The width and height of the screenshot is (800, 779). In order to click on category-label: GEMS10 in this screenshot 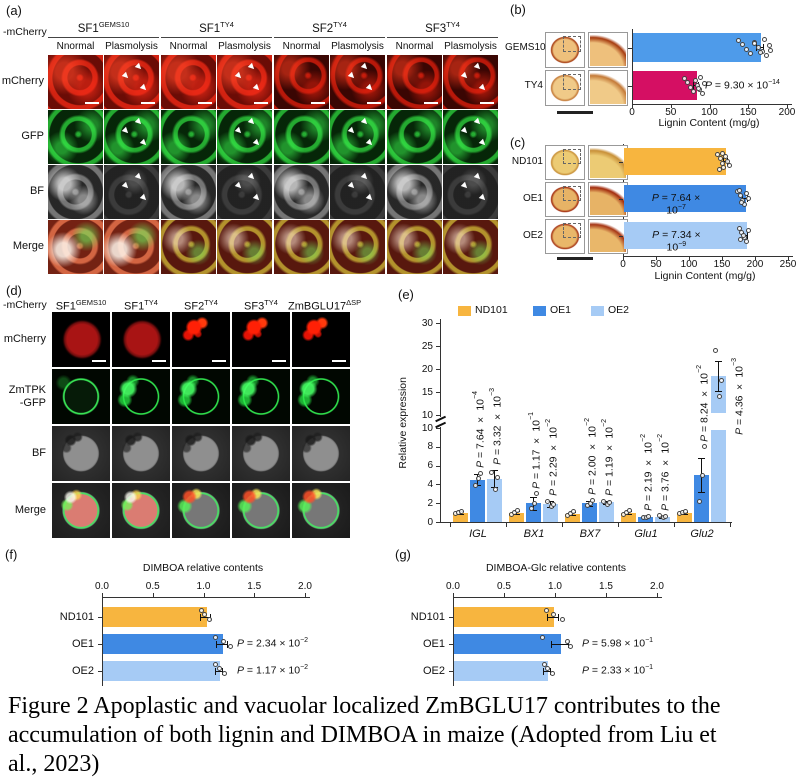, I will do `click(525, 47)`.